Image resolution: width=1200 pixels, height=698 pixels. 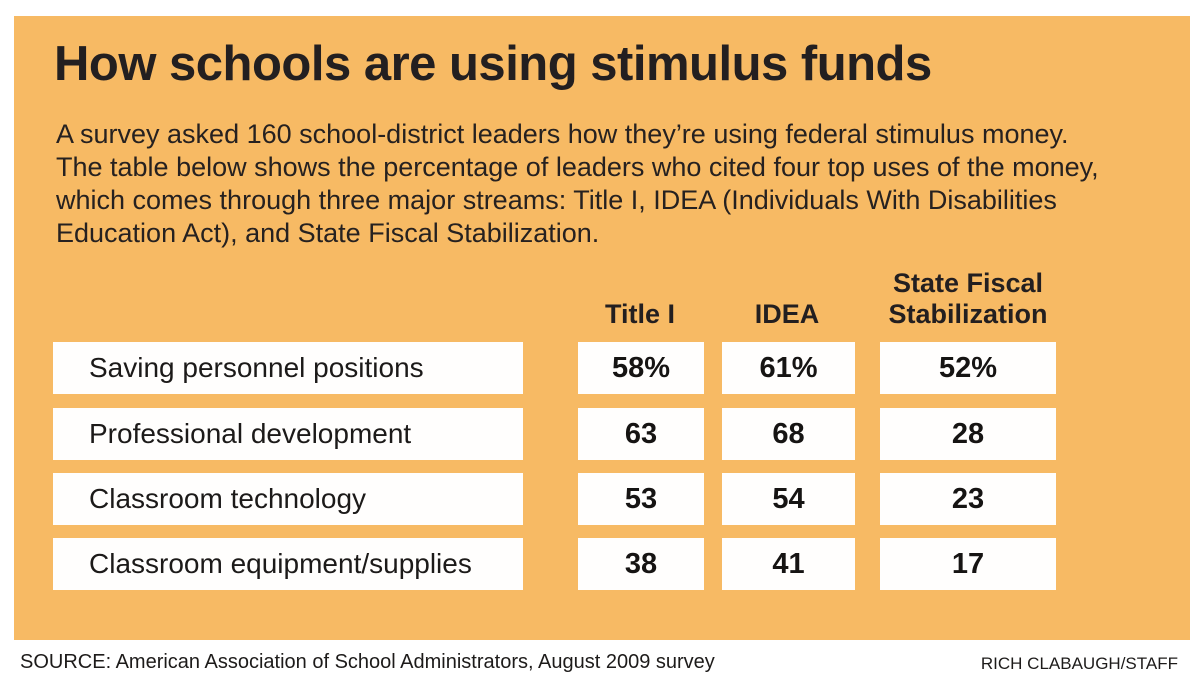 I want to click on column-header-title-i: Title I, so click(x=640, y=314).